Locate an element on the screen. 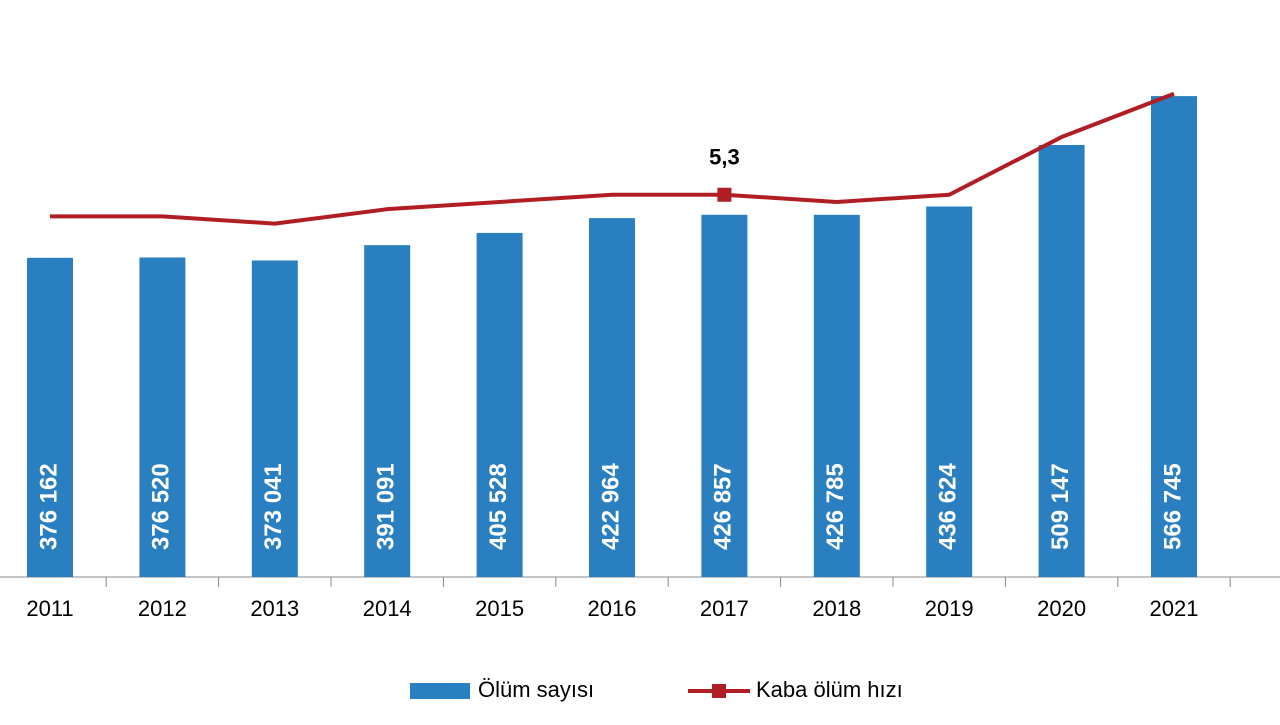 The image size is (1280, 725). x-tick-label: 2014 is located at coordinates (387, 608).